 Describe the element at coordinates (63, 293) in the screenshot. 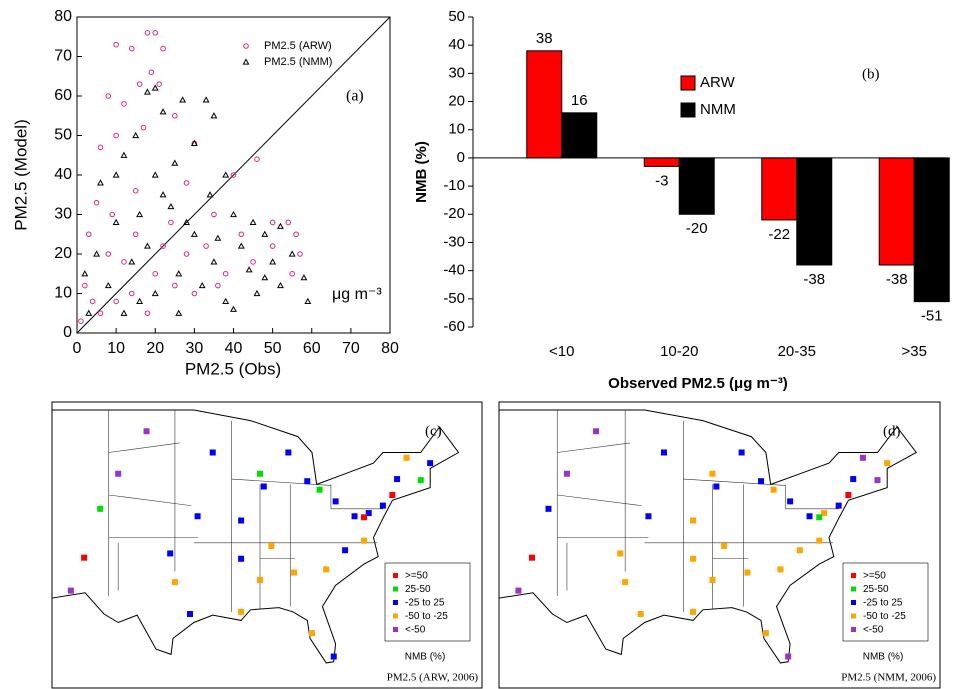

I see `y-tick-label: 10` at that location.